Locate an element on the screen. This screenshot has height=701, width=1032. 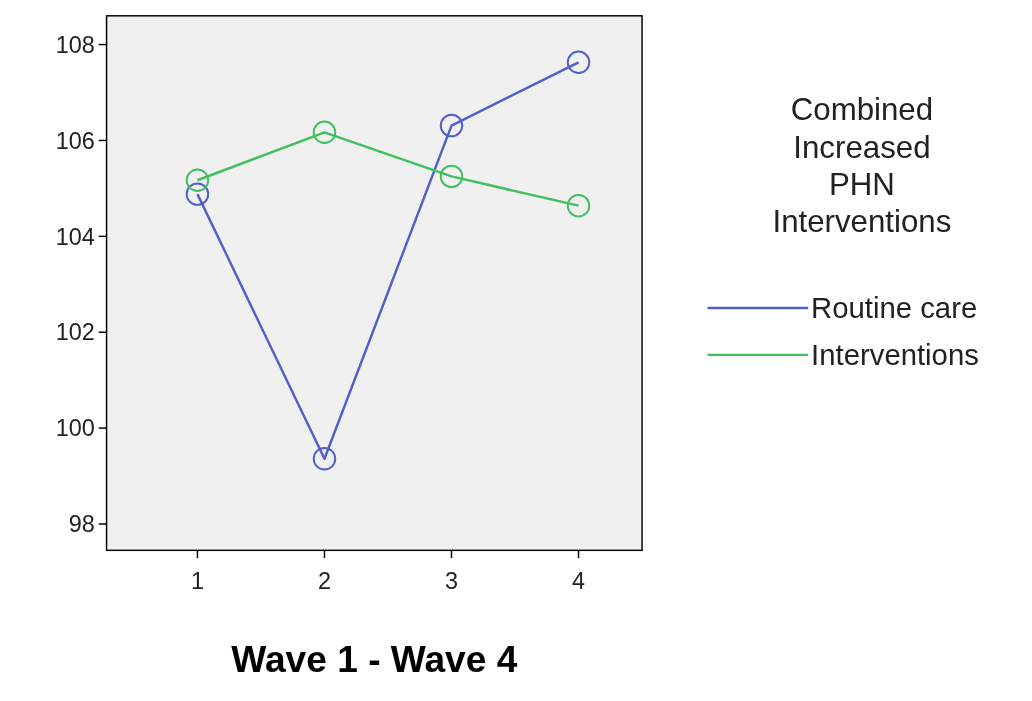
x-axis-title: Wave 1 - Wave 4 is located at coordinates (374, 659).